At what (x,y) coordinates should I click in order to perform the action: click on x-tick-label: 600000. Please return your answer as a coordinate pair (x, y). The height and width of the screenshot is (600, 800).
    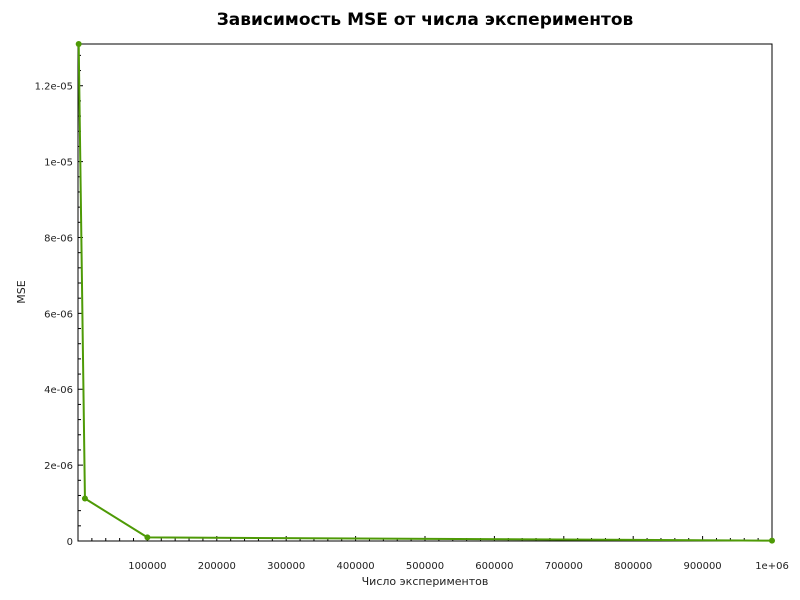
    Looking at the image, I should click on (494, 566).